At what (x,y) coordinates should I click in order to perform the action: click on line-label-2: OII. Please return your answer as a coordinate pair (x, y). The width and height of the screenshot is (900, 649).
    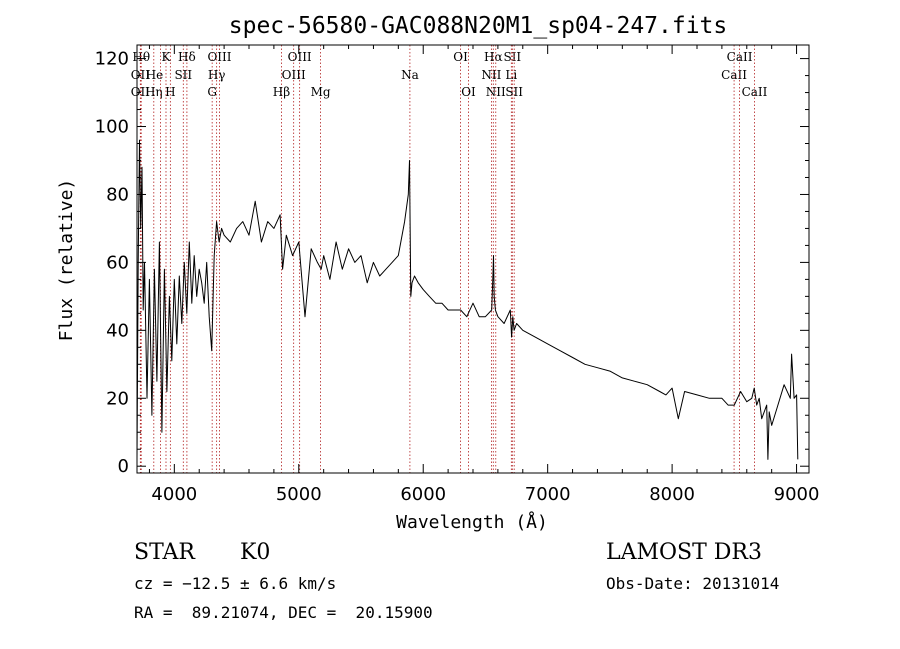
    Looking at the image, I should click on (141, 92).